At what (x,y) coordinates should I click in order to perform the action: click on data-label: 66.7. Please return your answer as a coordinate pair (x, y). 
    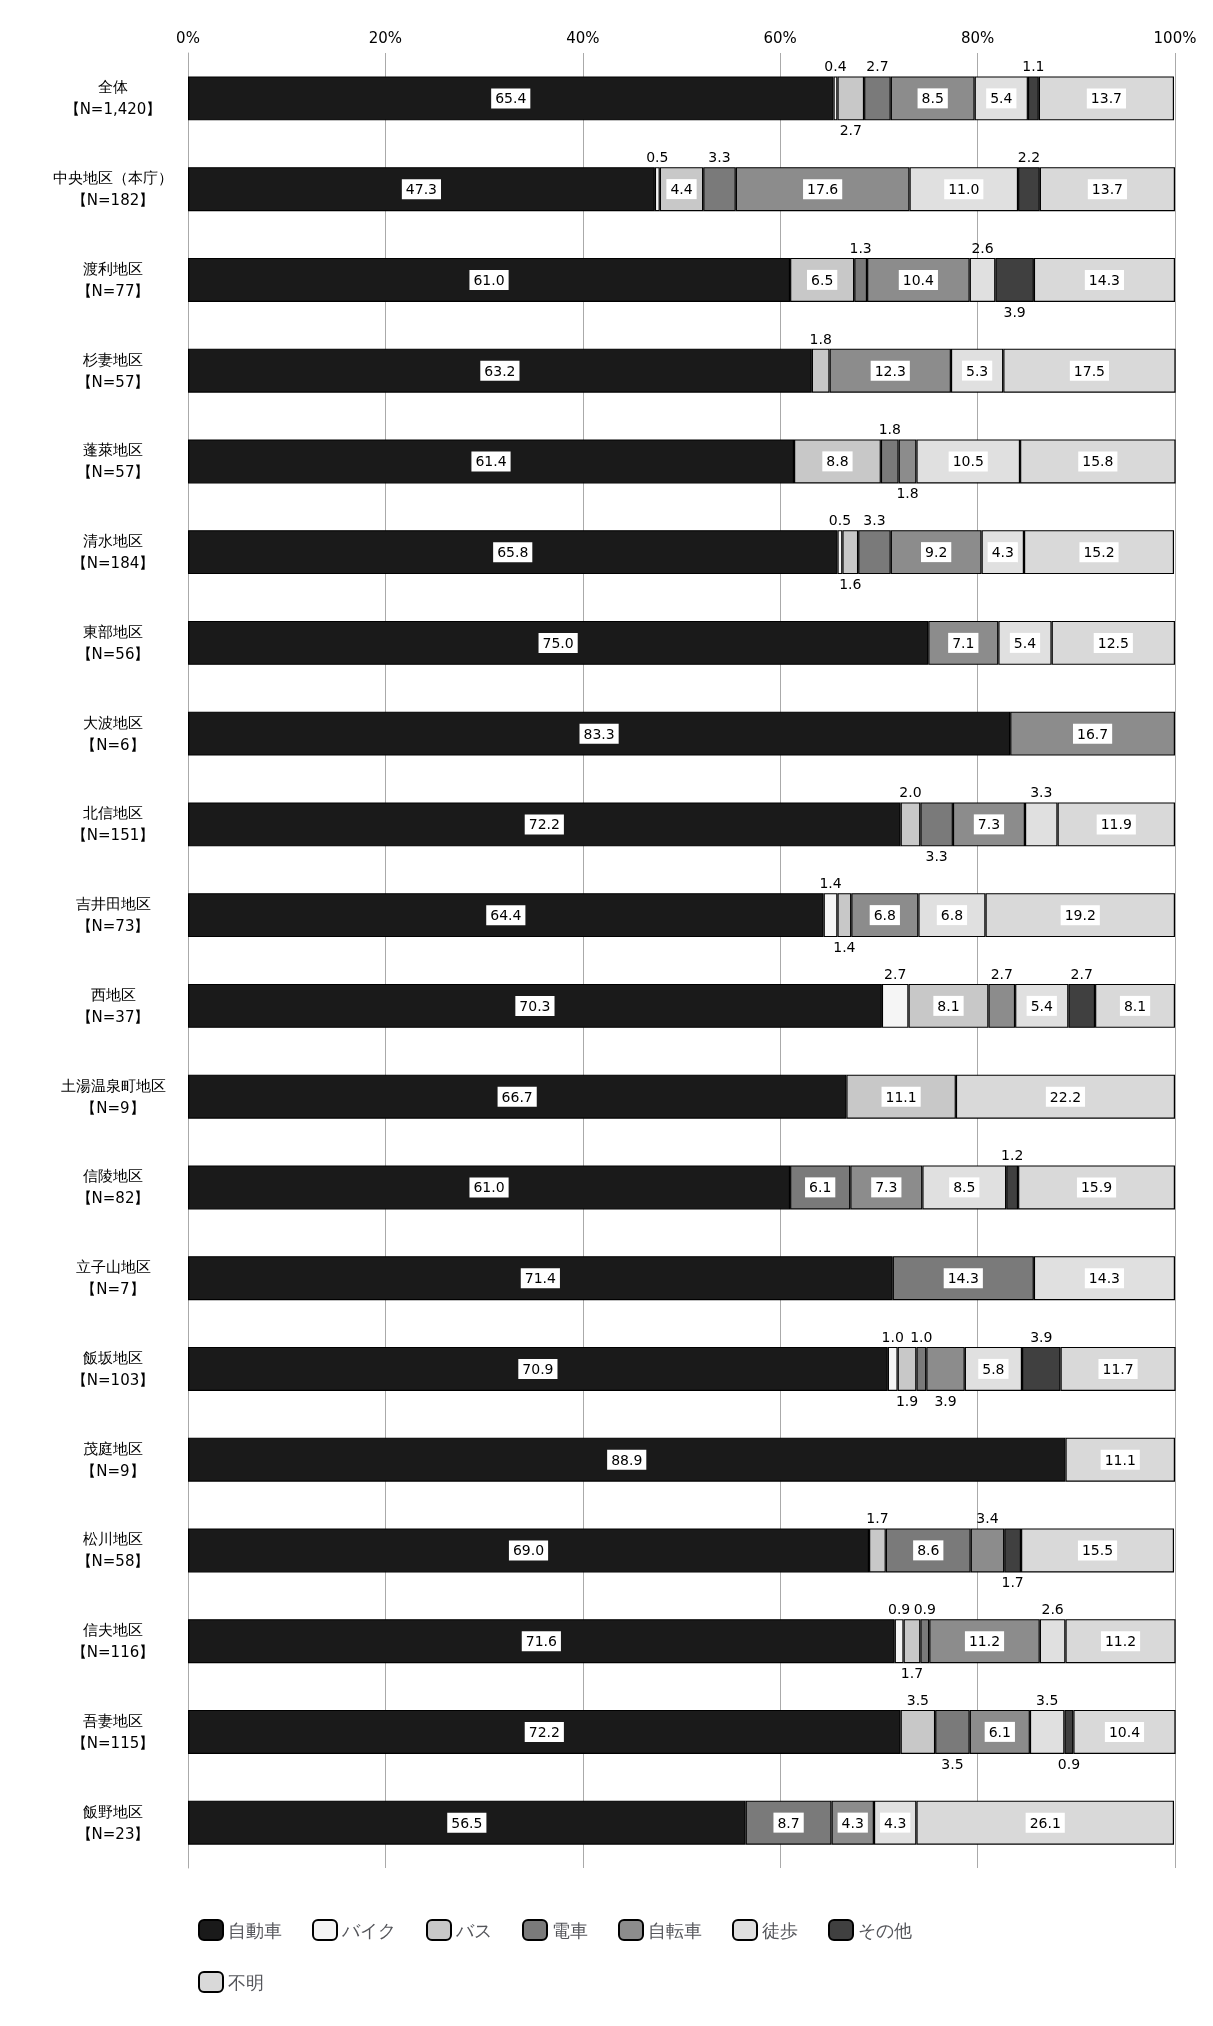
    Looking at the image, I should click on (517, 1096).